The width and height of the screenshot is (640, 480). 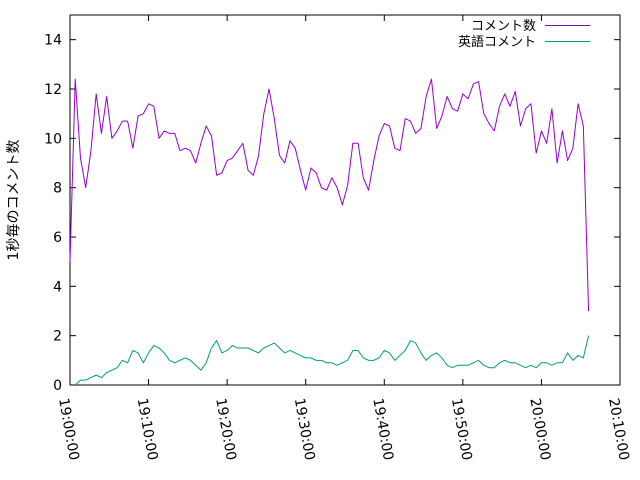 I want to click on y-tick-label: 0, so click(x=57, y=386).